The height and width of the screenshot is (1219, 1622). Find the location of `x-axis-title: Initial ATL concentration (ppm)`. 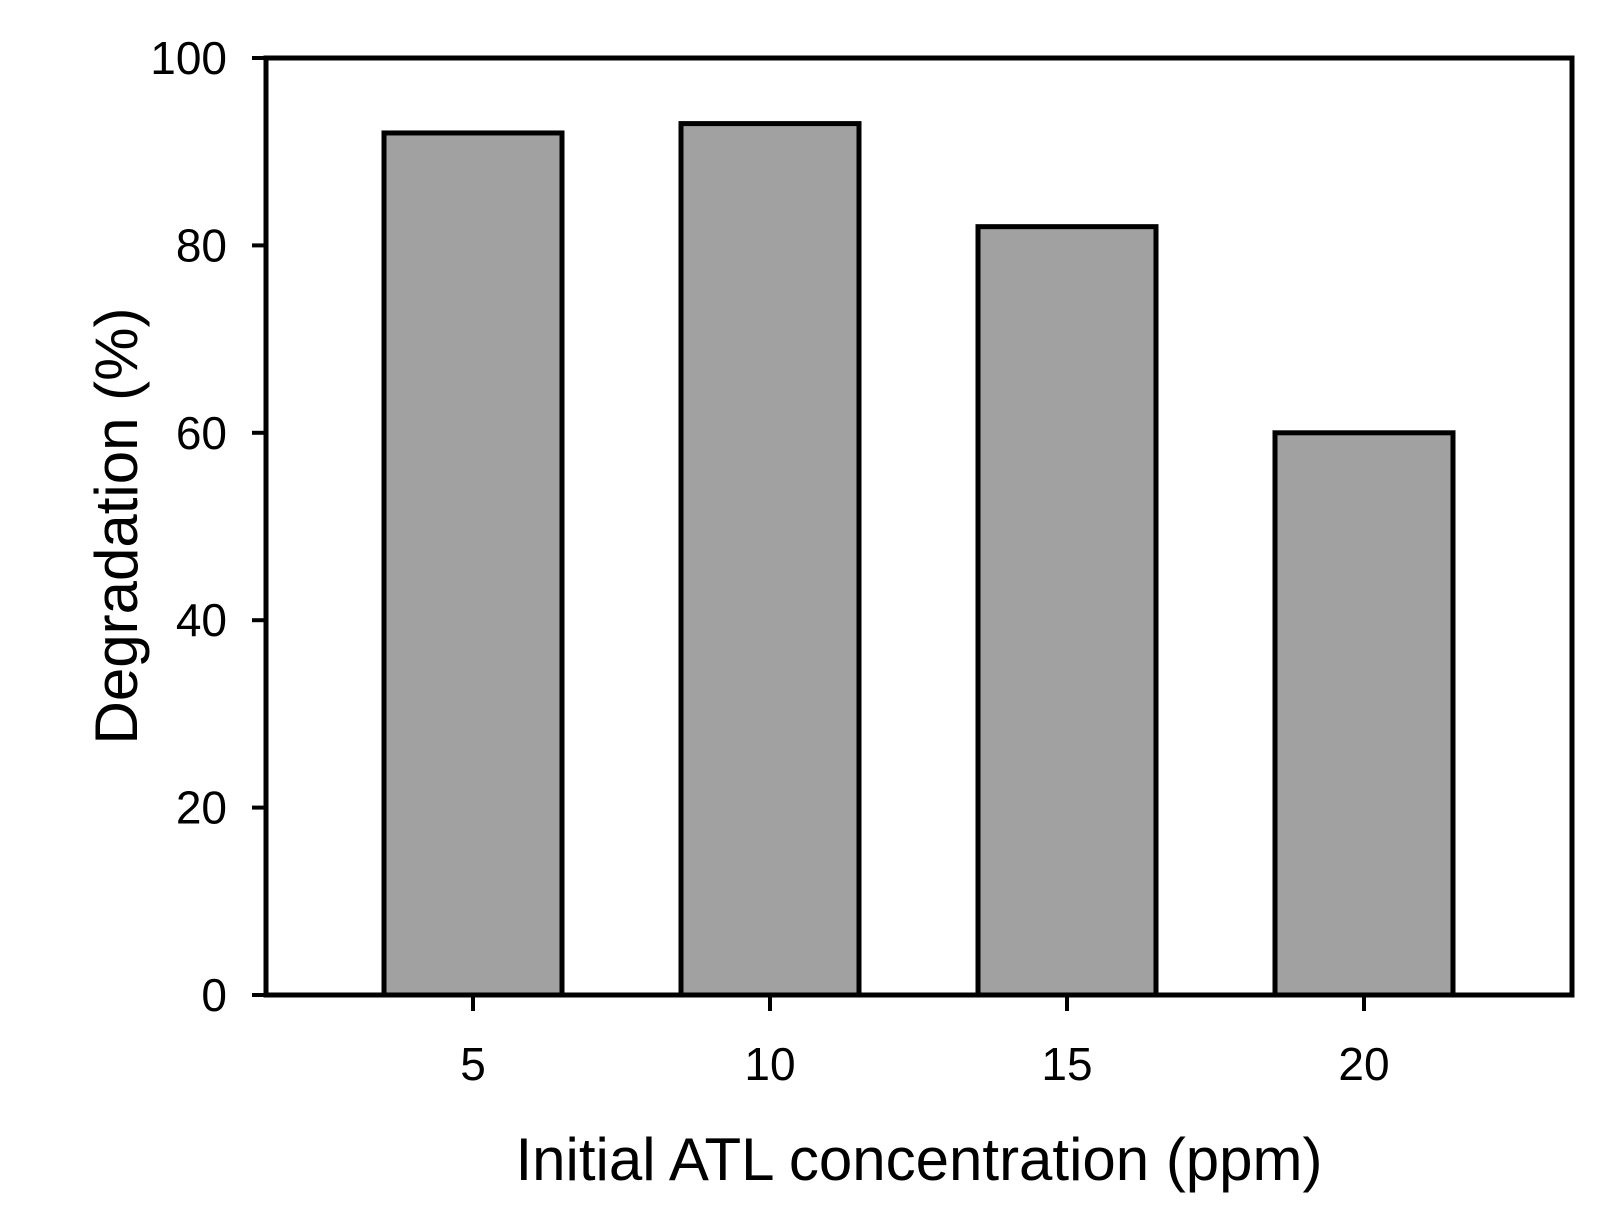

x-axis-title: Initial ATL concentration (ppm) is located at coordinates (918, 1159).